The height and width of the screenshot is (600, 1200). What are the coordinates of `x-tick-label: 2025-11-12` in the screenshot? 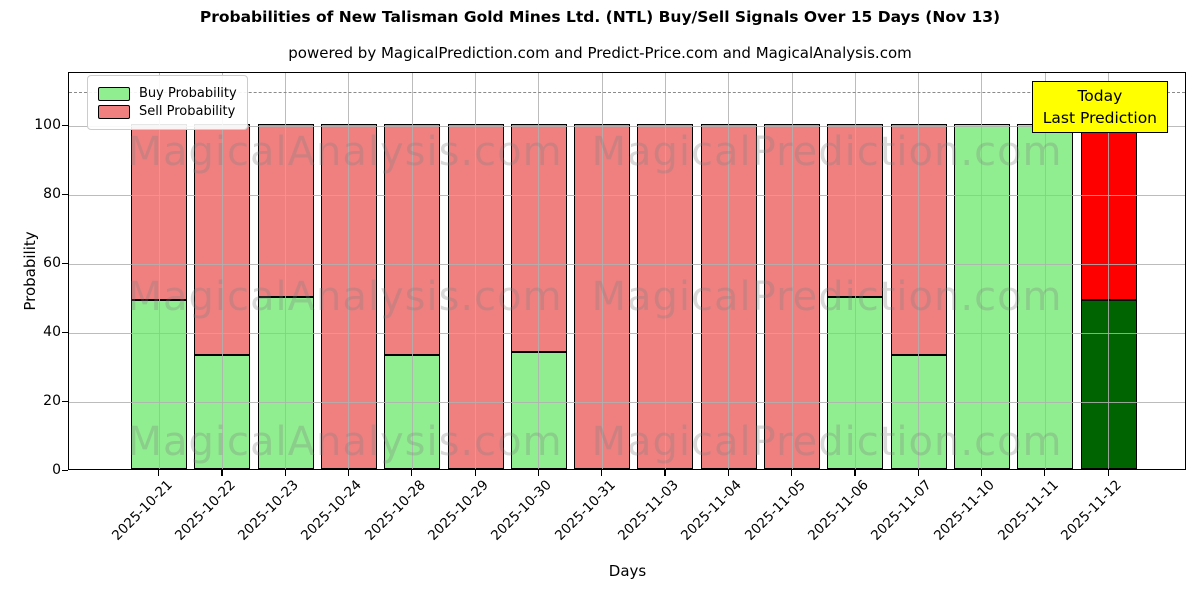 It's located at (1091, 510).